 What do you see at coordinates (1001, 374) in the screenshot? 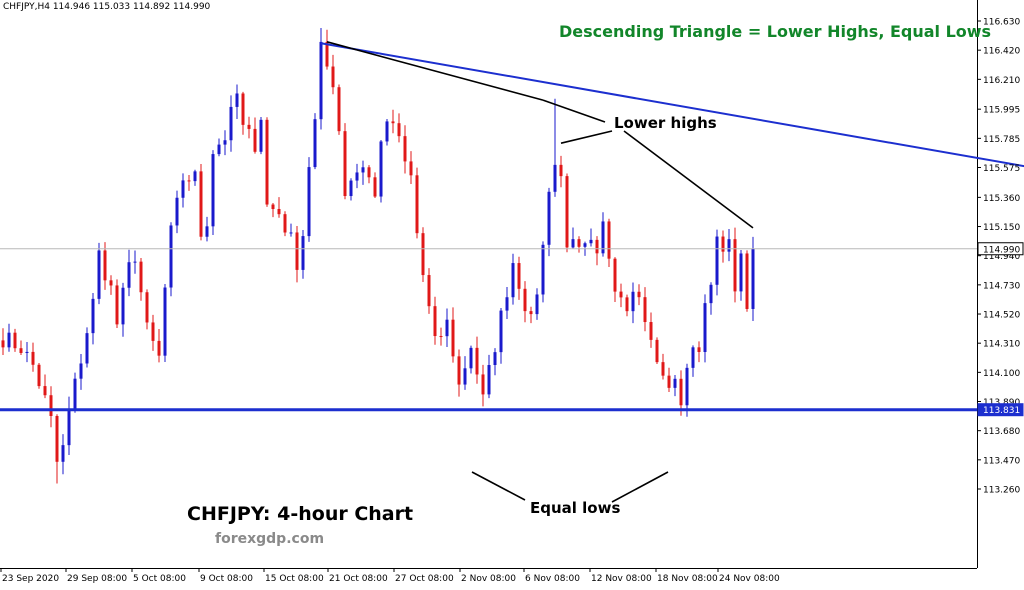
I see `price-tick-label: 114.100` at bounding box center [1001, 374].